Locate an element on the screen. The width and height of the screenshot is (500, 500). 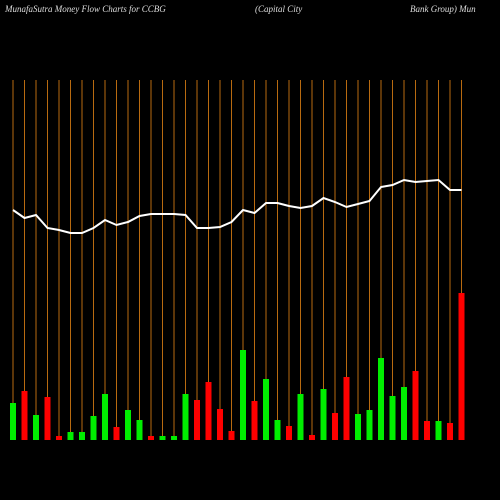
money-flow-line is located at coordinates (237, 206).